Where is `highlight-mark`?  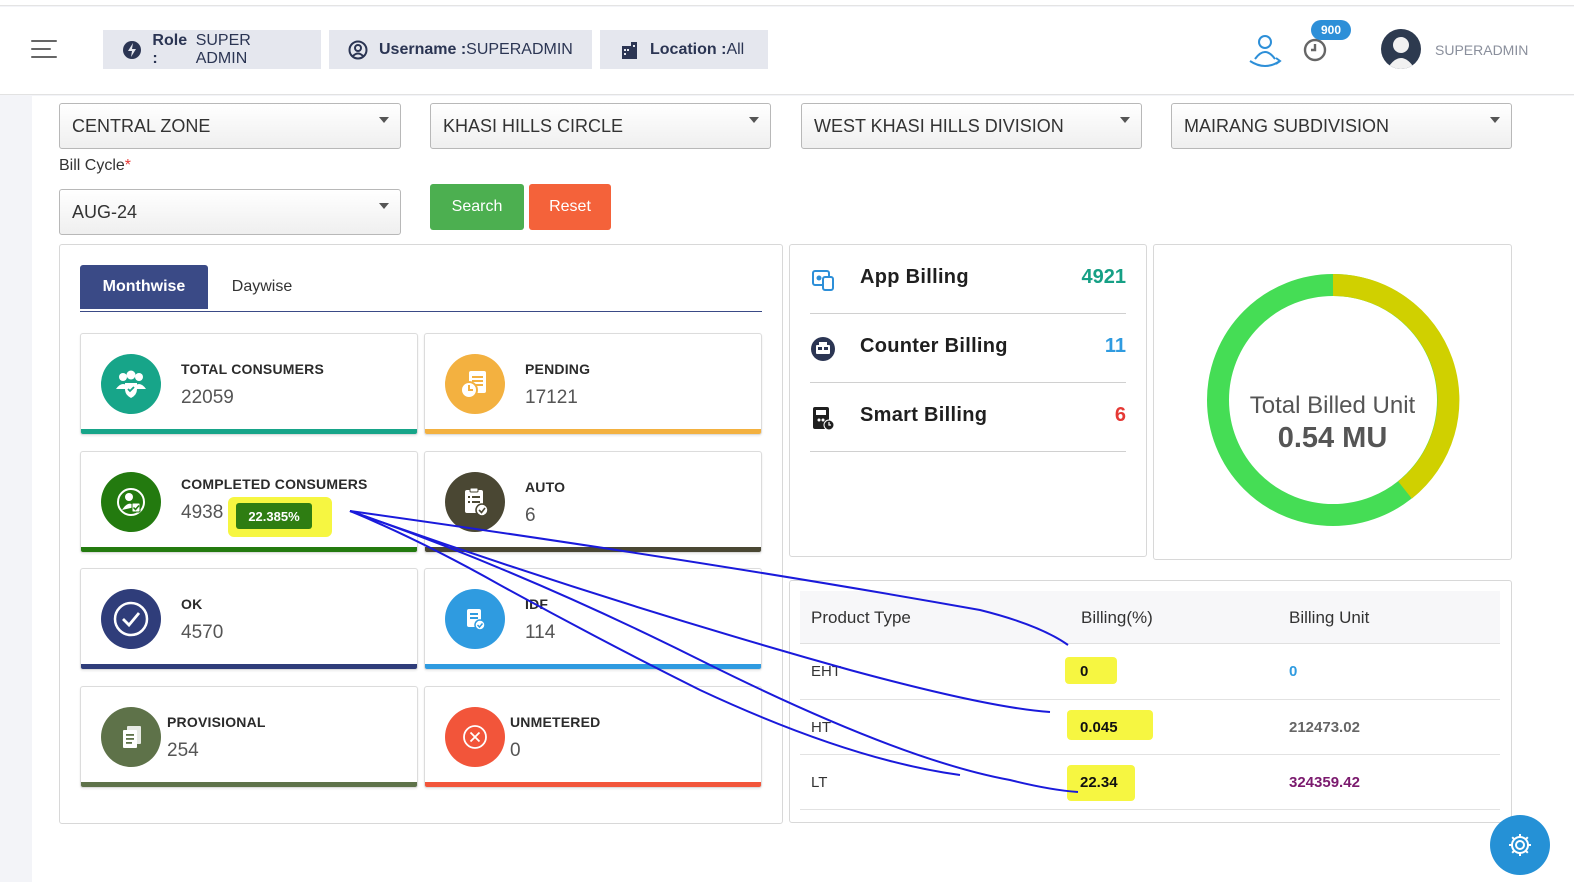
highlight-mark is located at coordinates (1110, 725).